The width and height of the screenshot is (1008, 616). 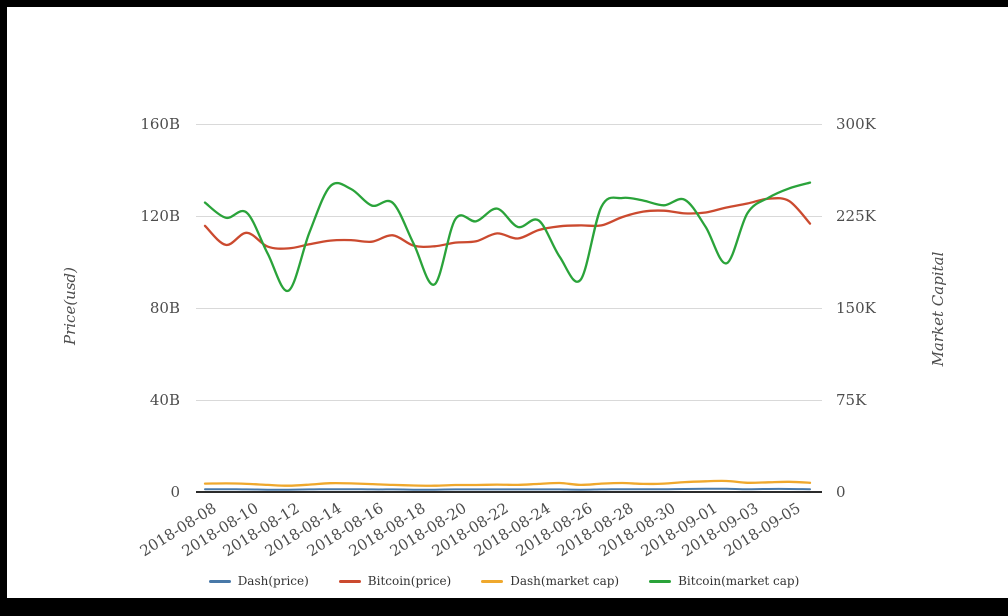 I want to click on y-left-tick-label: 160B, so click(x=160, y=124).